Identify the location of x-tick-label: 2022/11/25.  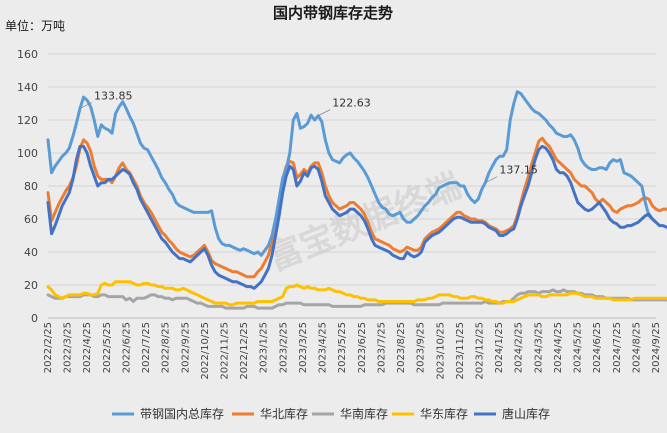
(225, 351).